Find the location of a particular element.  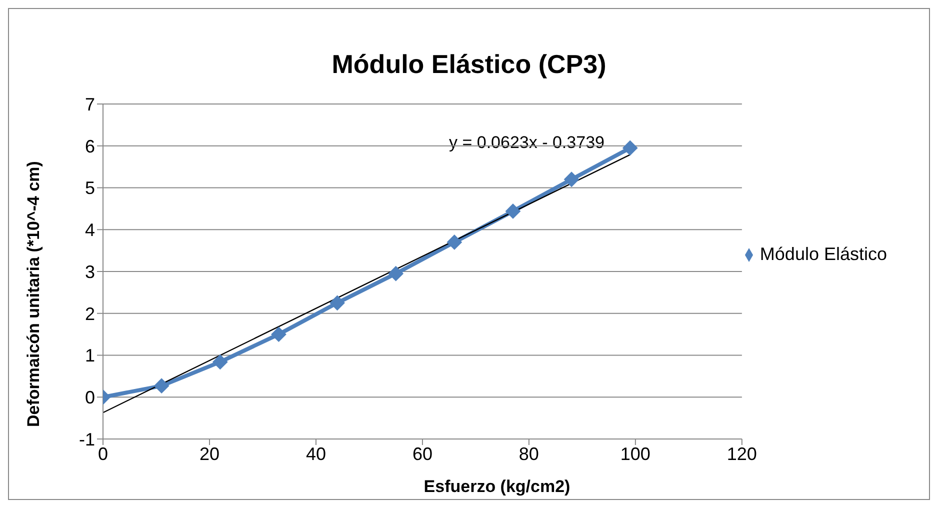

y-tick-label: 0 is located at coordinates (89, 398).